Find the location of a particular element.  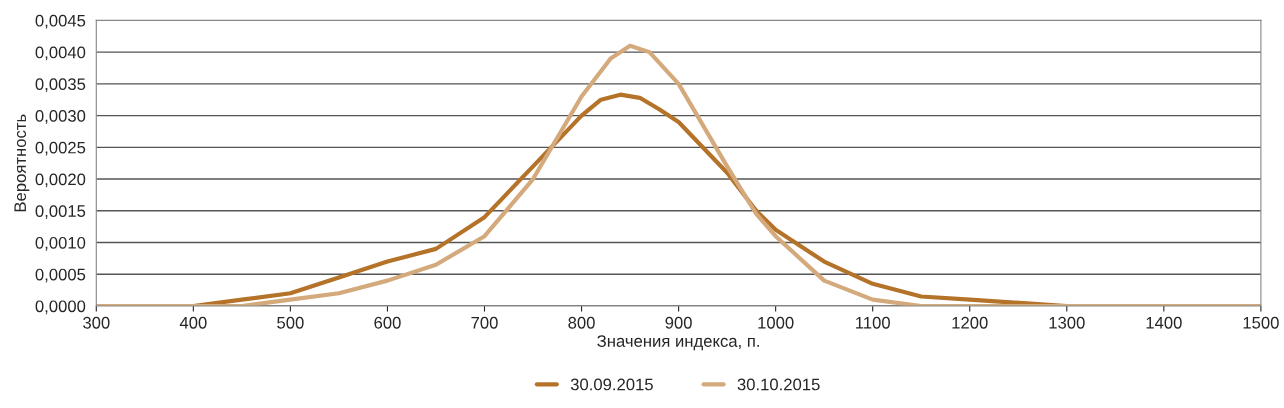

y-tick-label: 0,0000 is located at coordinates (60, 307).